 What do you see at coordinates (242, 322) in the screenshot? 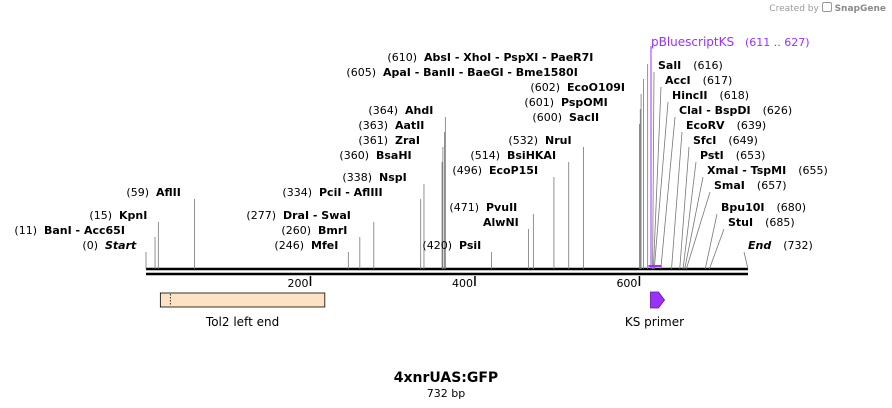
I see `feature-label: Tol2 left end` at bounding box center [242, 322].